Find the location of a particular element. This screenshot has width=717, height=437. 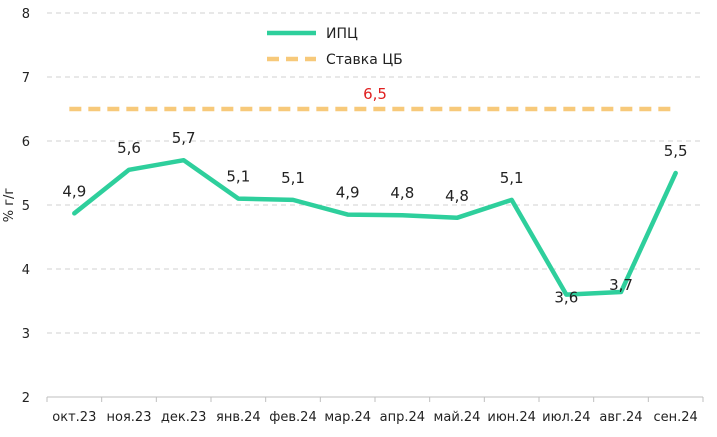

x-tick-label: ноя.23 is located at coordinates (129, 417).